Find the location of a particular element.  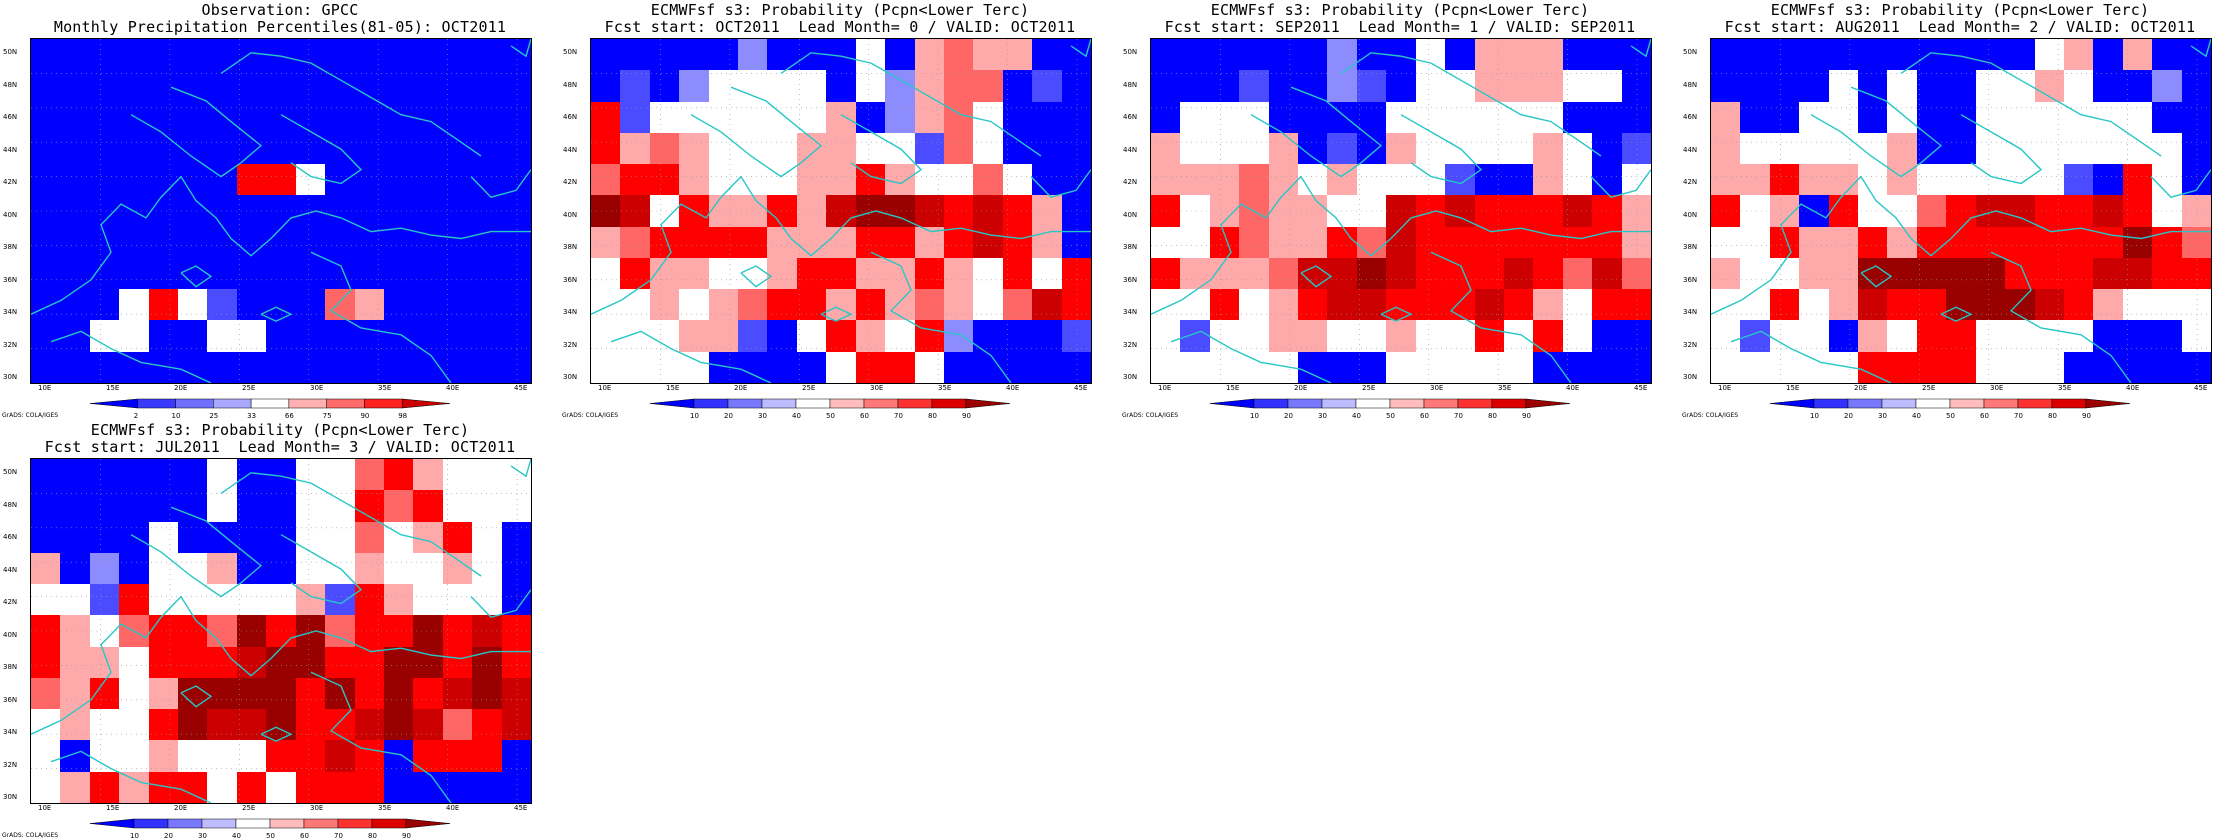

longitude-label: 15E is located at coordinates (1793, 388).